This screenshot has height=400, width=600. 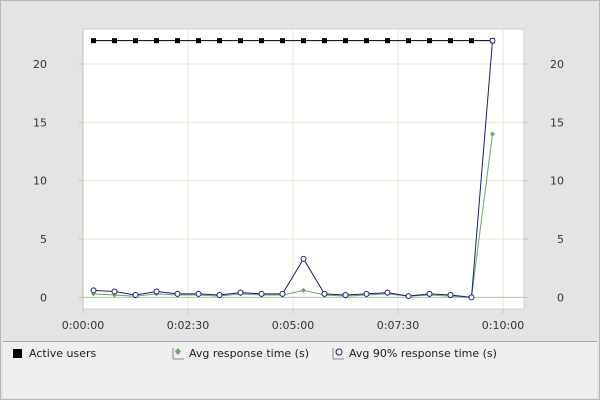 What do you see at coordinates (560, 297) in the screenshot?
I see `right-axis-tick-label: 0` at bounding box center [560, 297].